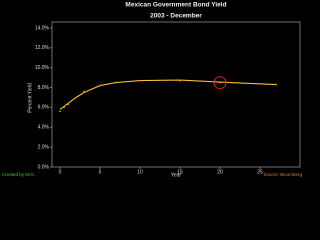  I want to click on x-tick-label: 25, so click(260, 172).